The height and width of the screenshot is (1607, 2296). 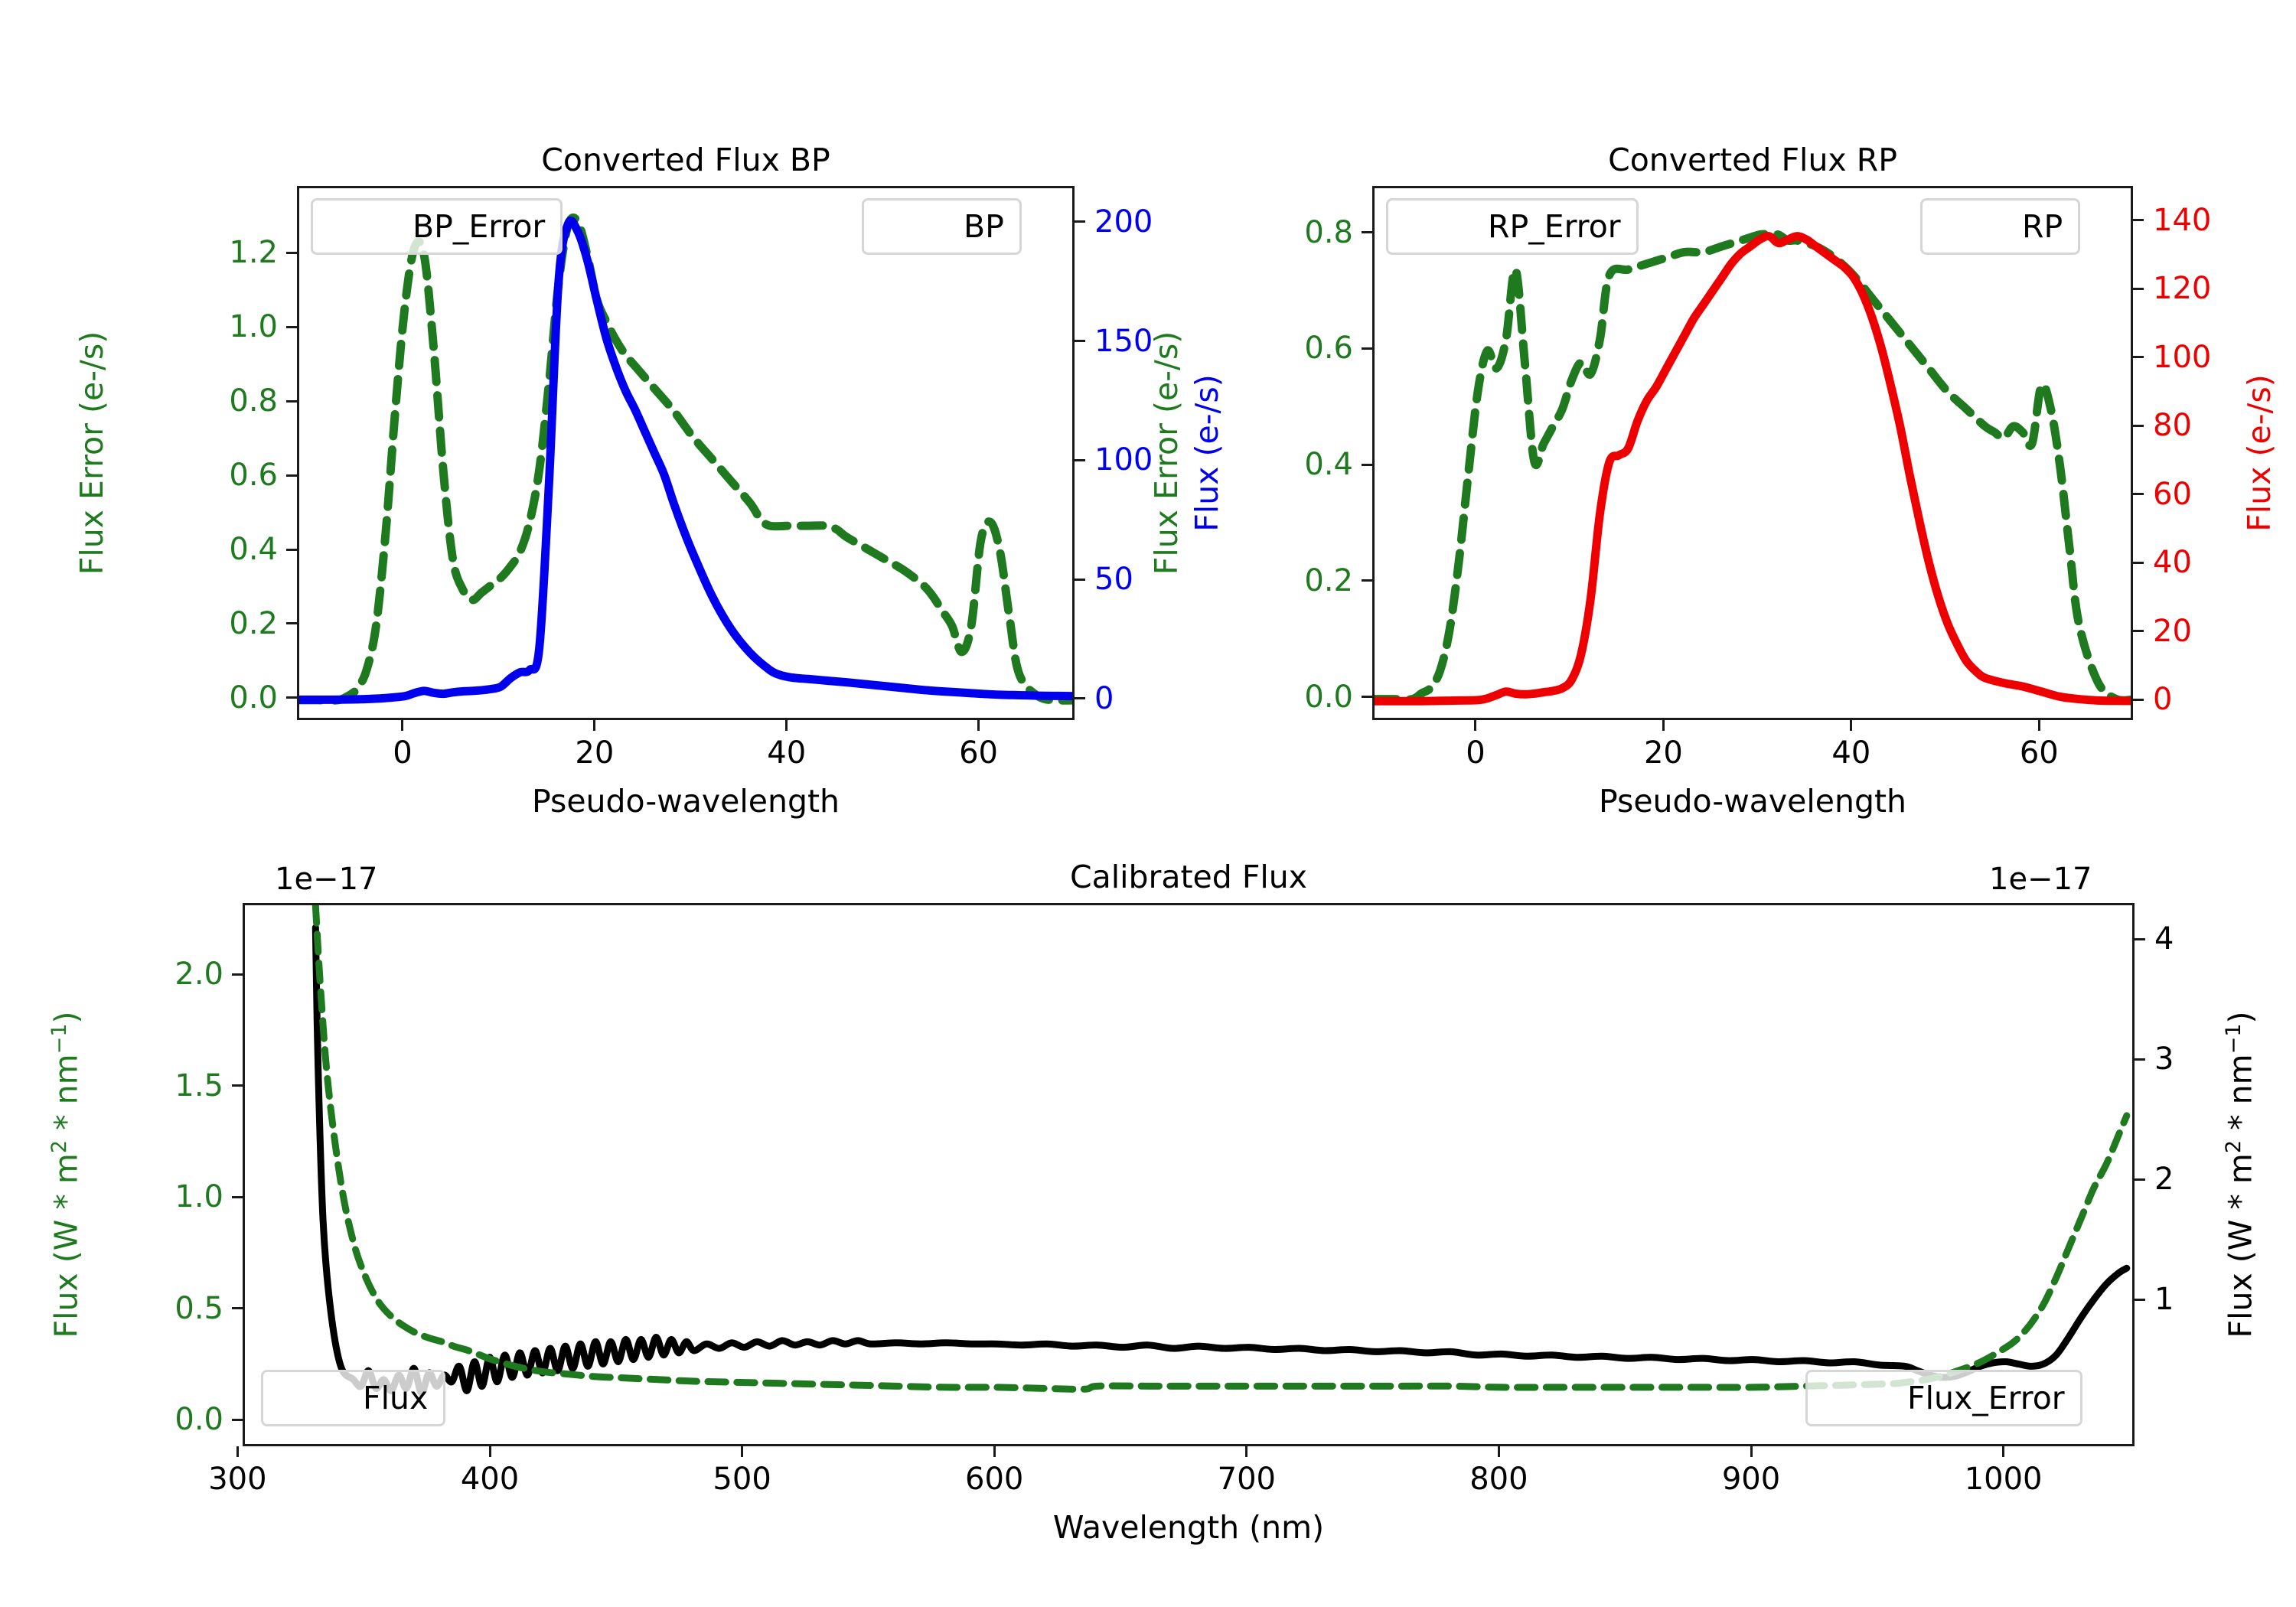 I want to click on rp-x-tick-label: 40, so click(x=1851, y=753).